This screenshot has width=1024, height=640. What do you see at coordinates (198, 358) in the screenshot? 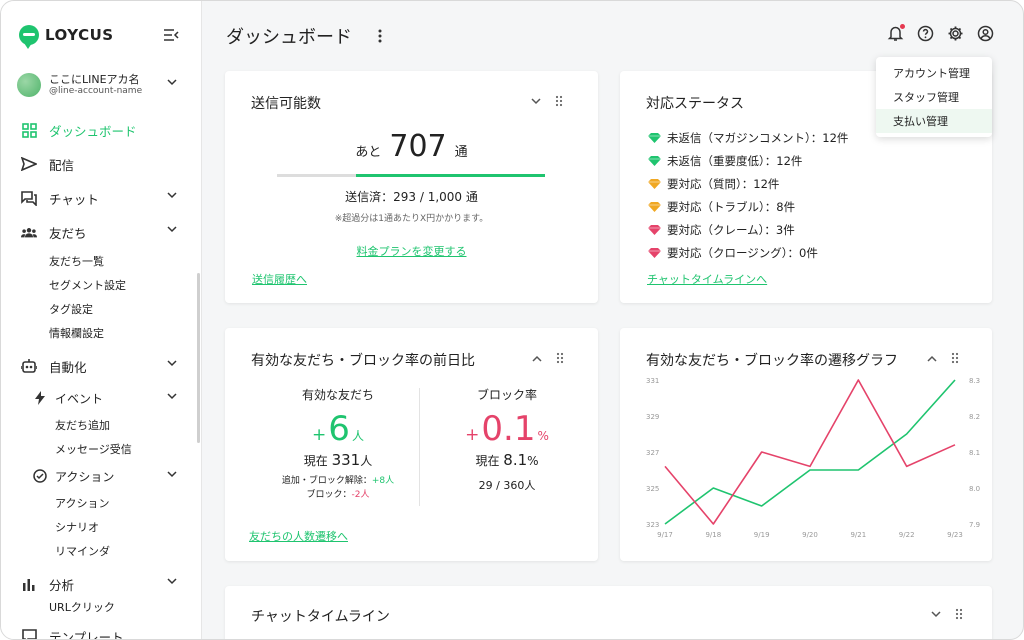
I see `sidebar-scrollbar` at bounding box center [198, 358].